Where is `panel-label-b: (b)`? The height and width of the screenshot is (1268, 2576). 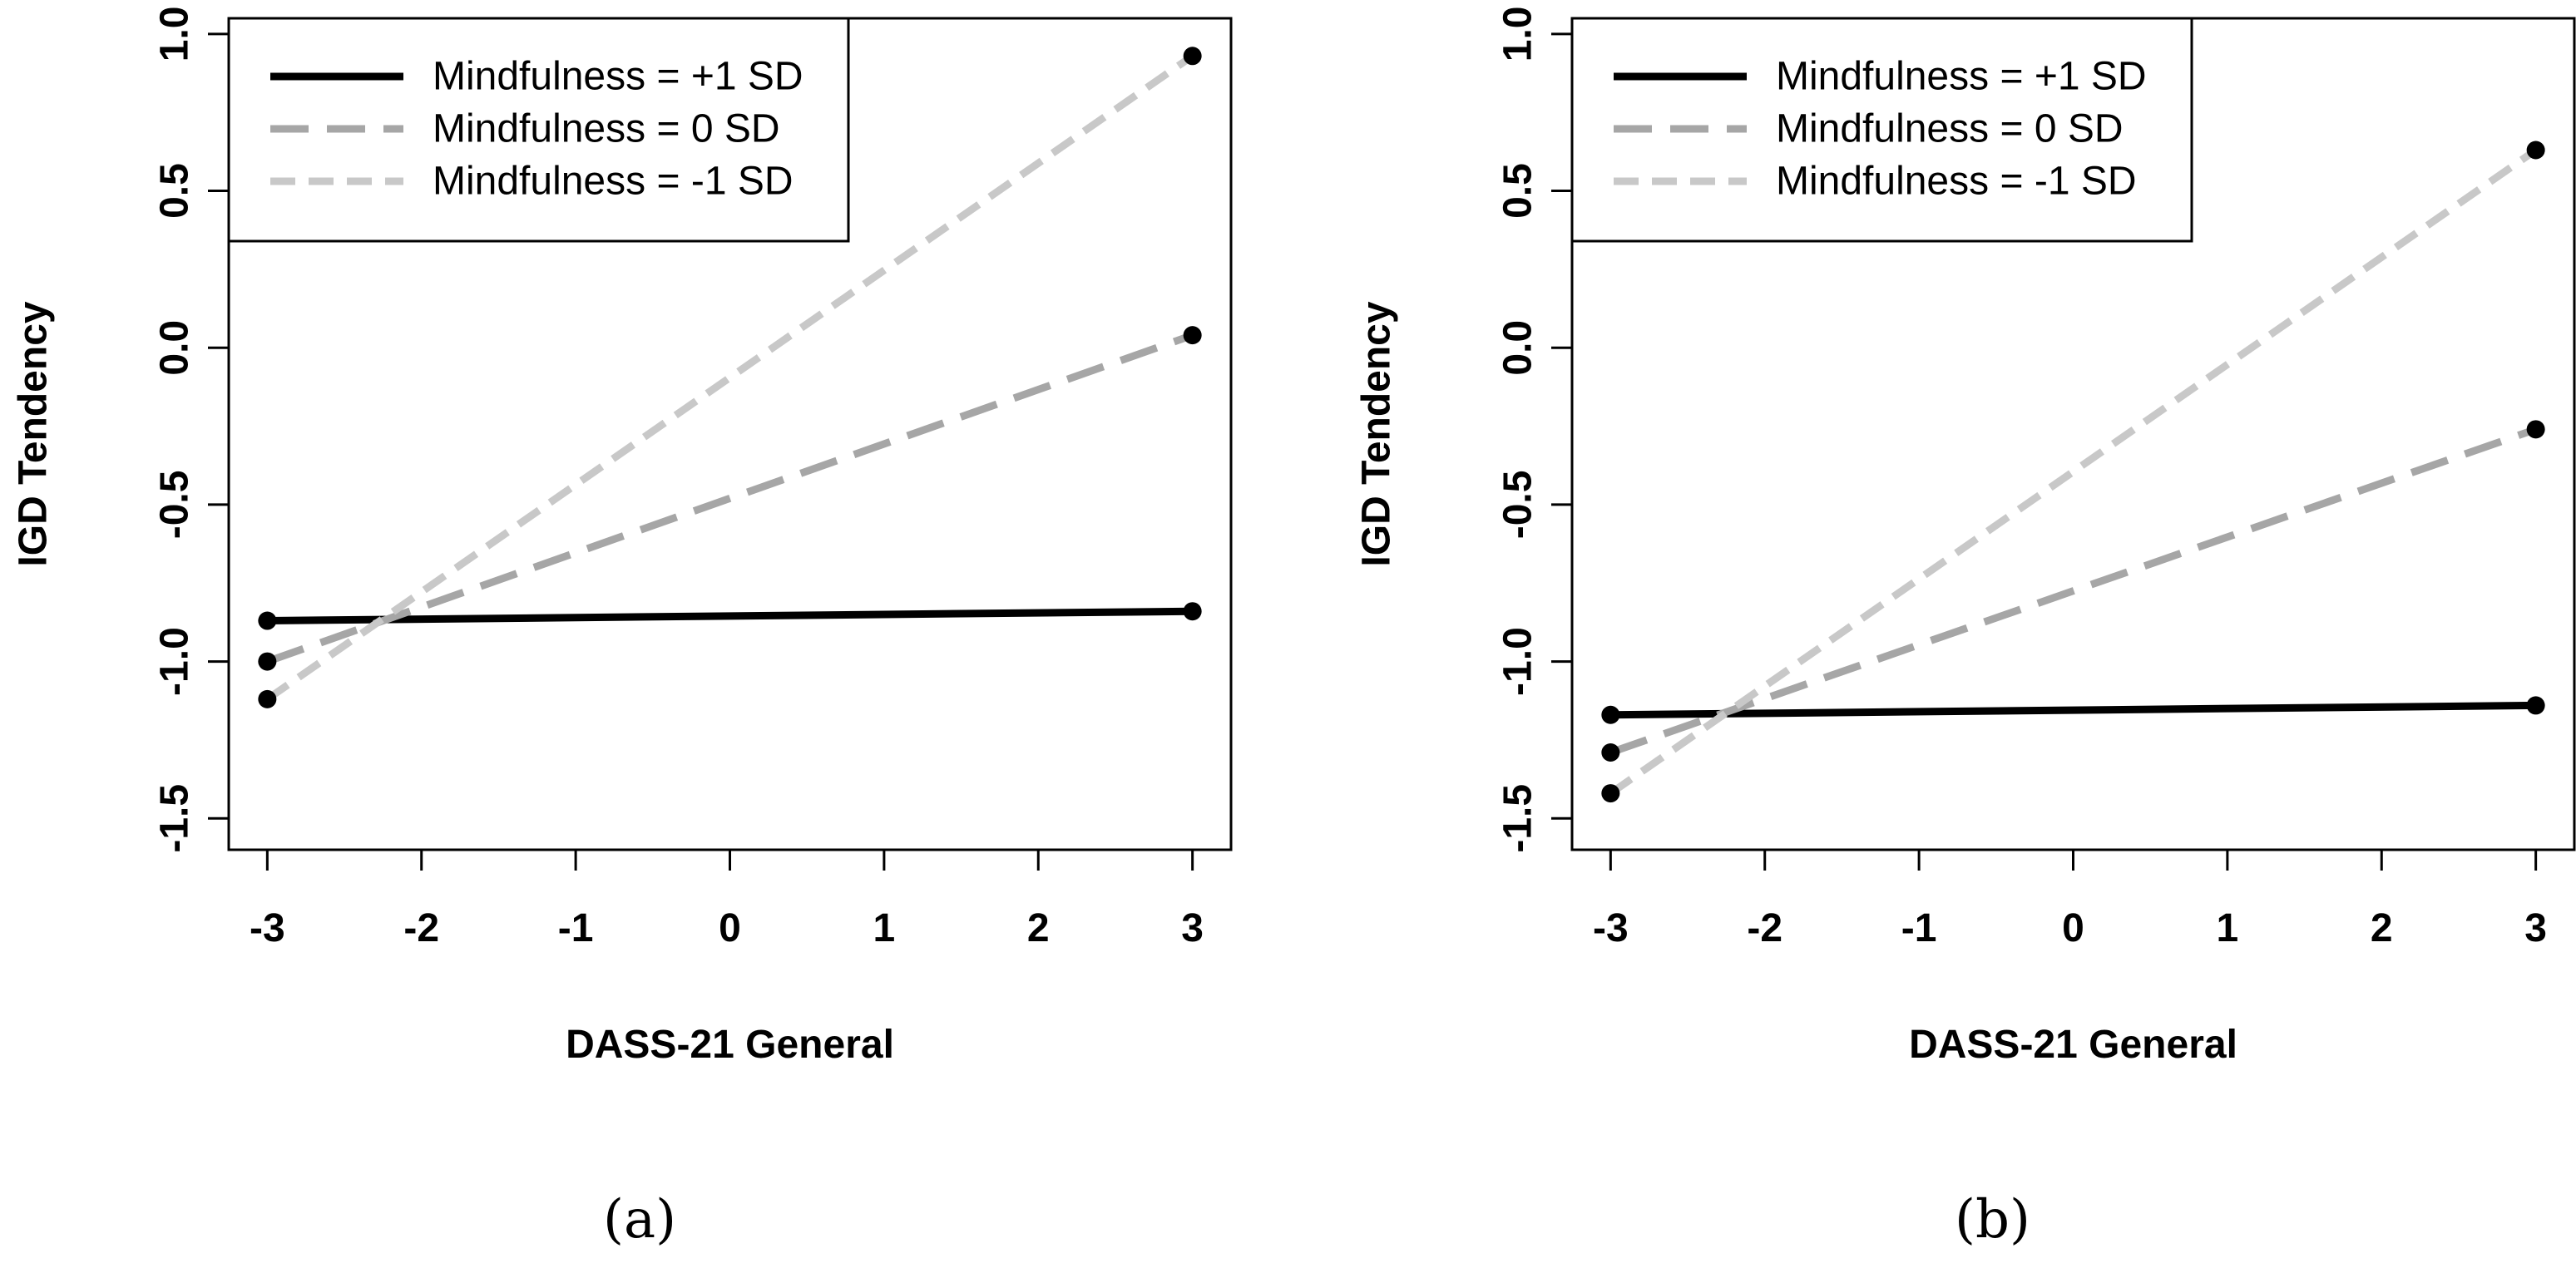
panel-label-b: (b) is located at coordinates (1992, 1220).